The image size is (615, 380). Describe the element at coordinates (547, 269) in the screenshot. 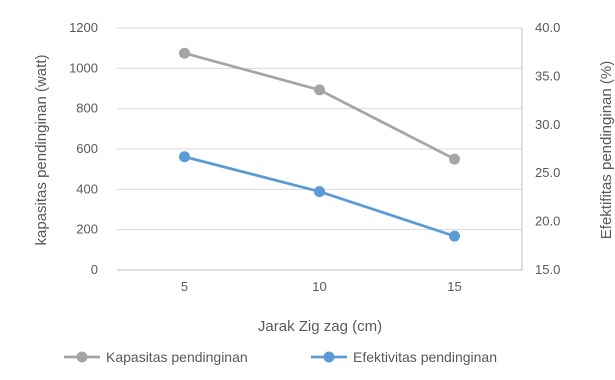

I see `y2-tick-label: 15.0` at that location.